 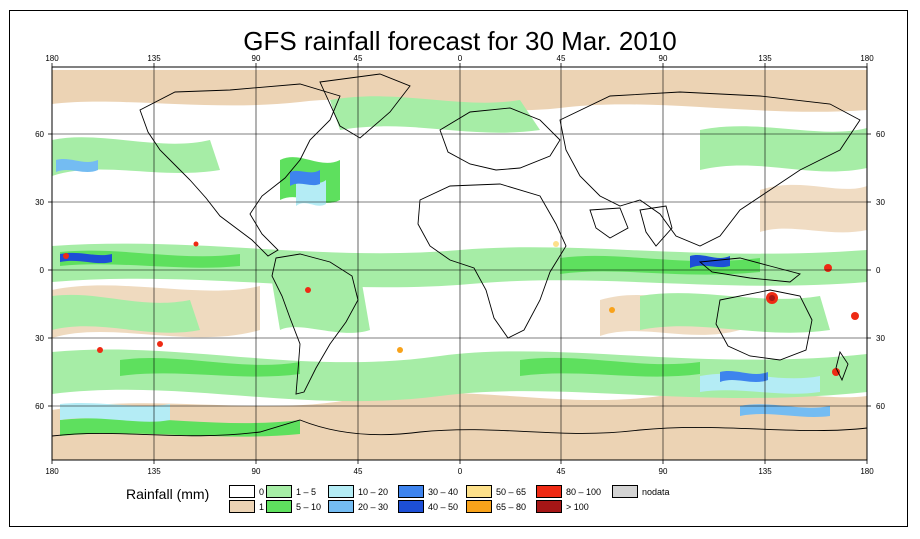 What do you see at coordinates (443, 507) in the screenshot?
I see `legend-label: 40 – 50` at bounding box center [443, 507].